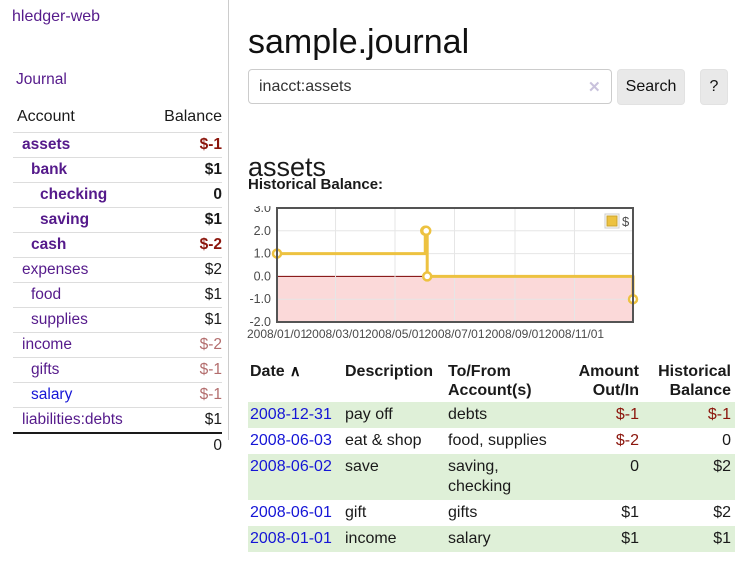 This screenshot has height=582, width=742. Describe the element at coordinates (262, 276) in the screenshot. I see `y-tick-label: 0.0` at that location.